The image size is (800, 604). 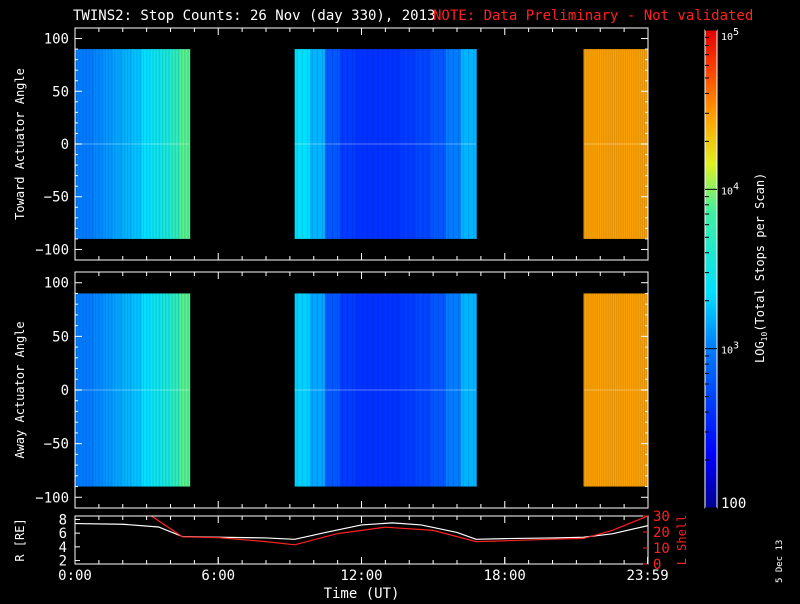 I want to click on colorbar-ticks: 10⁵ 10⁴ 10³ 100, so click(x=725, y=269).